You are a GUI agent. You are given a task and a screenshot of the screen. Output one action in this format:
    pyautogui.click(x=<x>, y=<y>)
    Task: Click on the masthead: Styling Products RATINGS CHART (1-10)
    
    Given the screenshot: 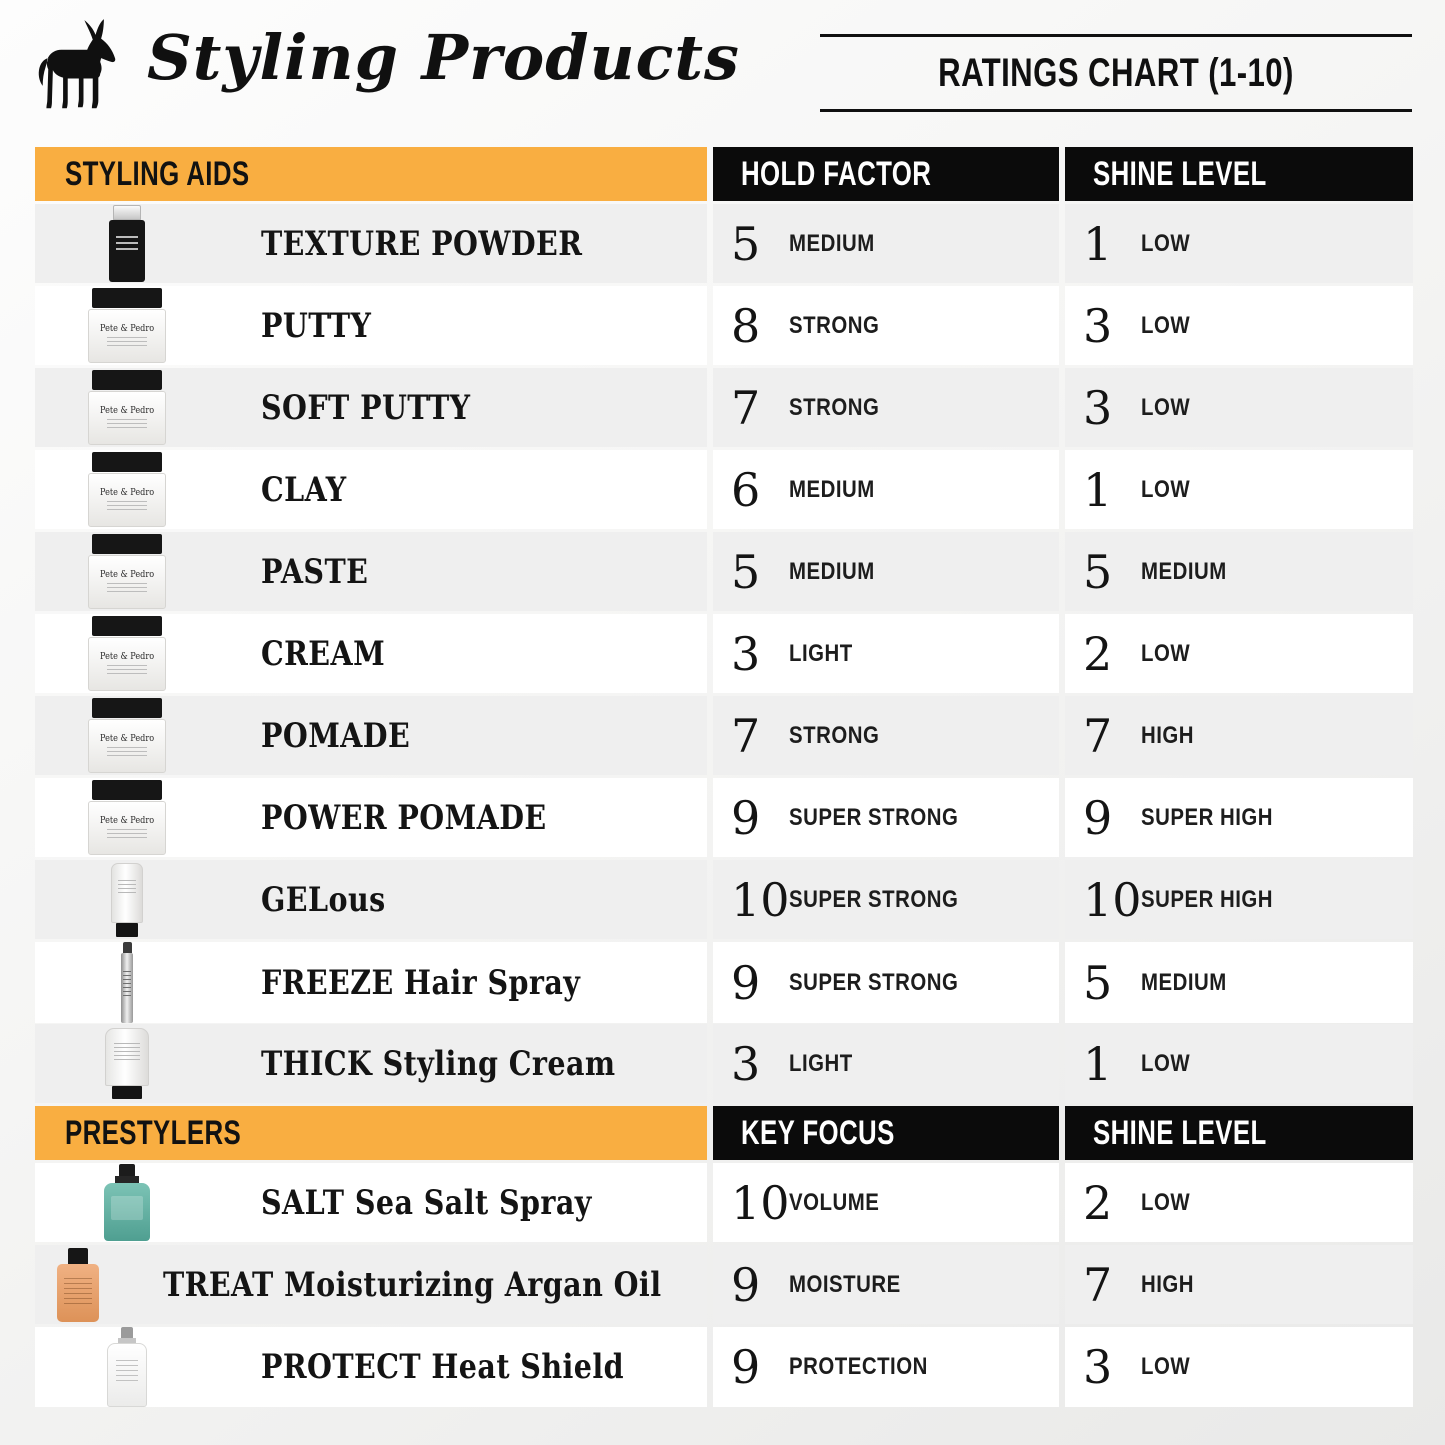 What is the action you would take?
    pyautogui.click(x=722, y=73)
    